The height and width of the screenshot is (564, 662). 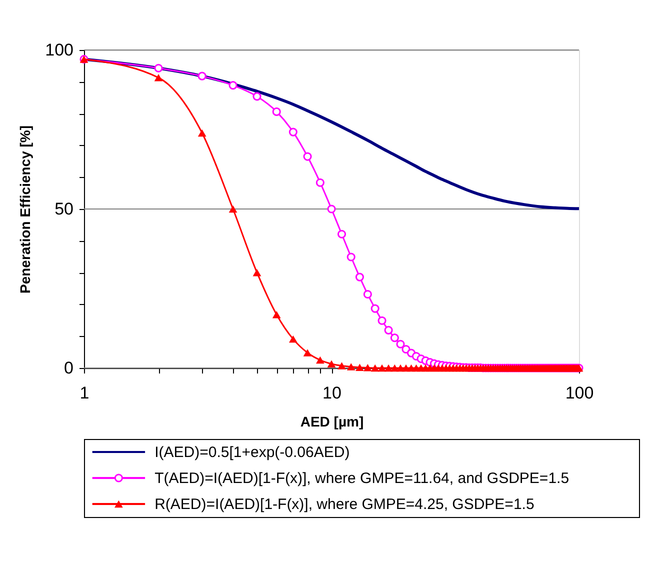 What do you see at coordinates (85, 393) in the screenshot?
I see `x-tick-label: 1` at bounding box center [85, 393].